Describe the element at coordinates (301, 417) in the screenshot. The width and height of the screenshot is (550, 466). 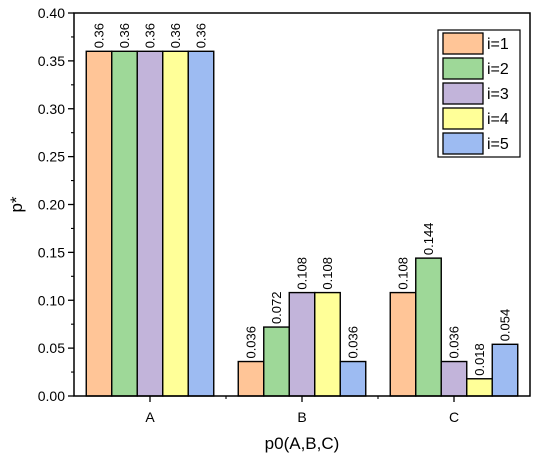
I see `x-tick-label-b: B` at that location.